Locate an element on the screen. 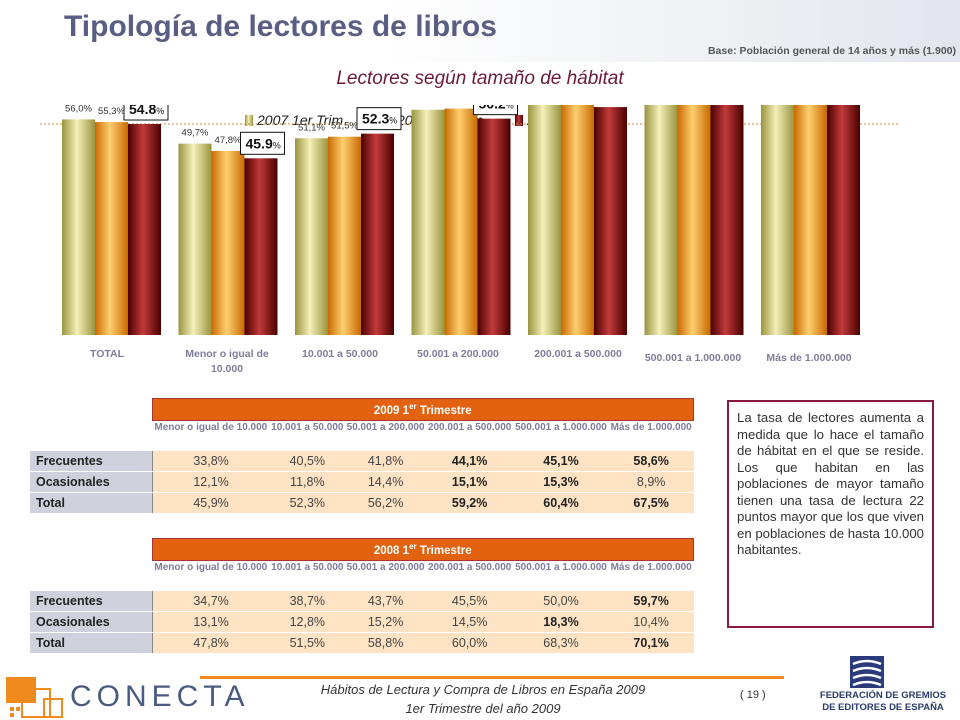  page-title: Tipología de lectores de libros is located at coordinates (280, 26).